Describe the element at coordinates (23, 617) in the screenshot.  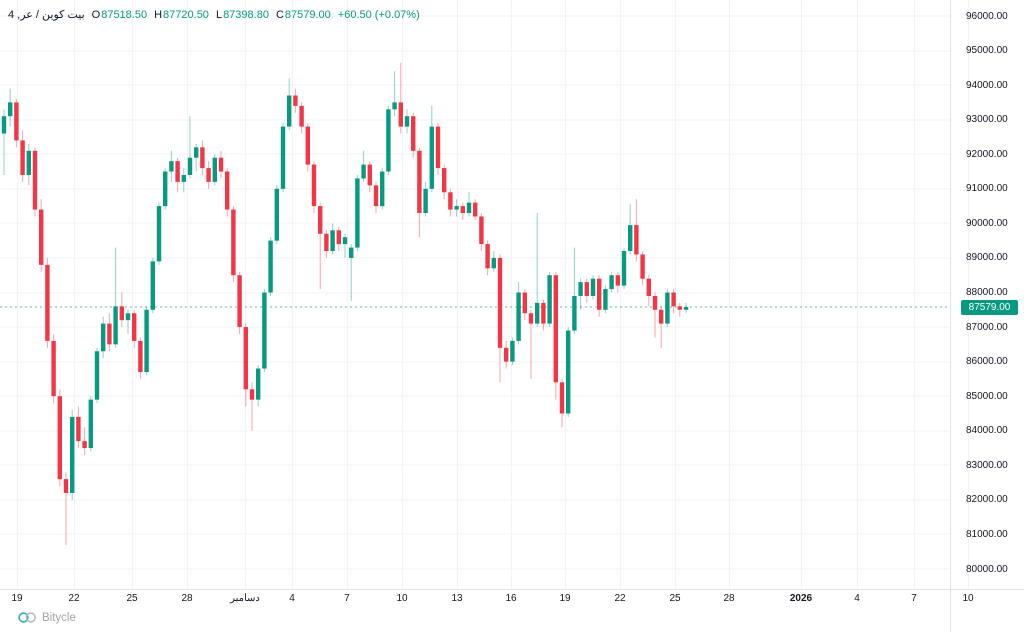
I see `logo-circle-left` at that location.